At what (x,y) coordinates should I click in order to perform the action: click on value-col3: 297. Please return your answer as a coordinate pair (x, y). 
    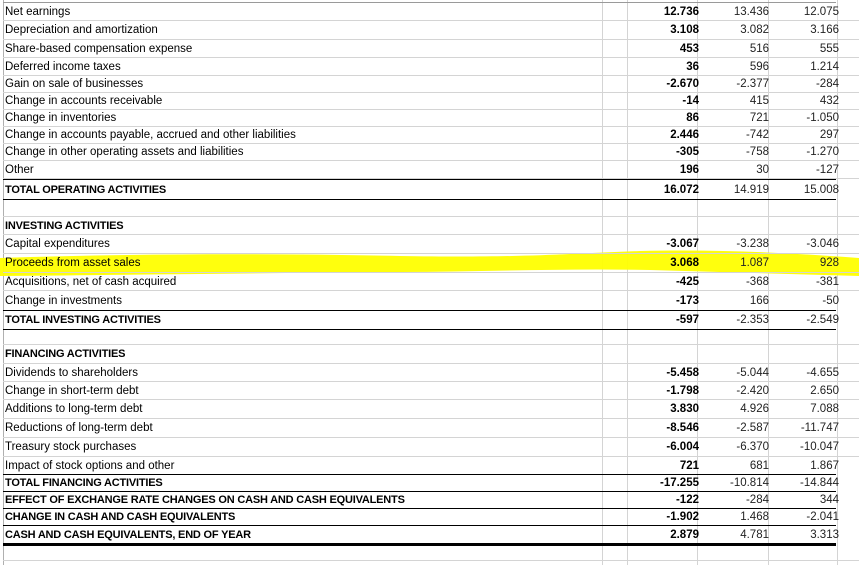
    Looking at the image, I should click on (829, 135).